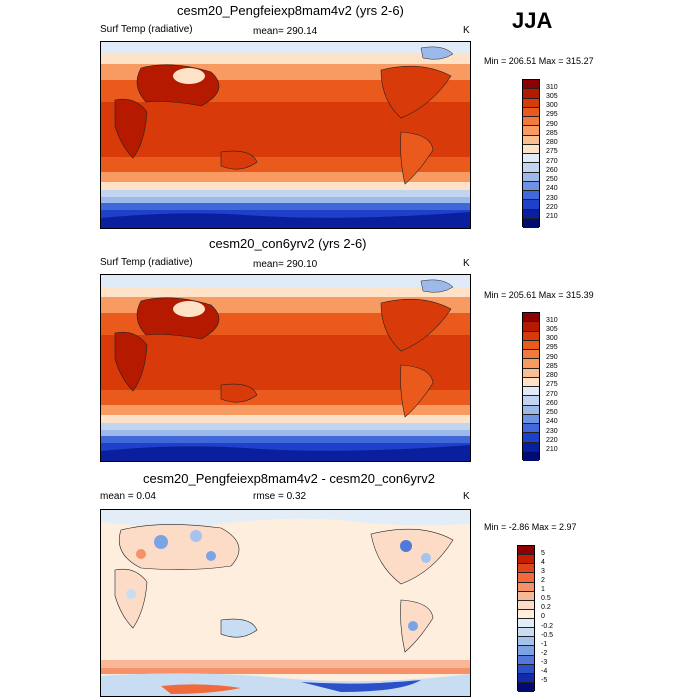 This screenshot has height=700, width=700. Describe the element at coordinates (543, 580) in the screenshot. I see `colorbar-tick-label: 2` at that location.